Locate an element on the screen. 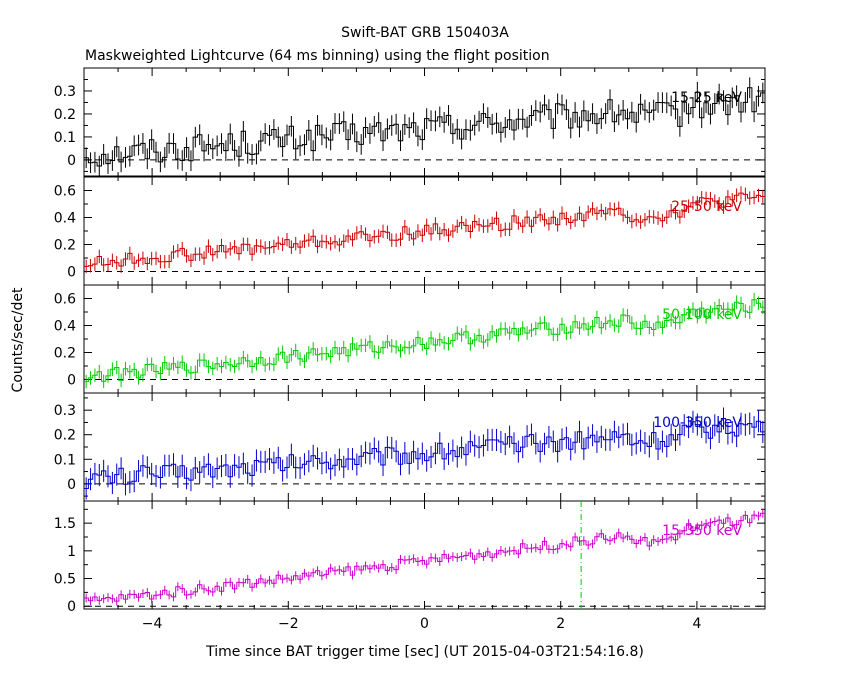 The height and width of the screenshot is (680, 850). x-tick-label: −2 is located at coordinates (288, 624).